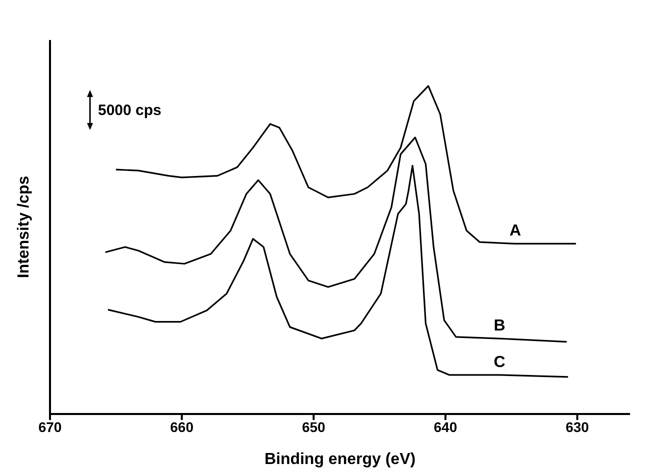  I want to click on annotation: 5000 cps, so click(130, 110).